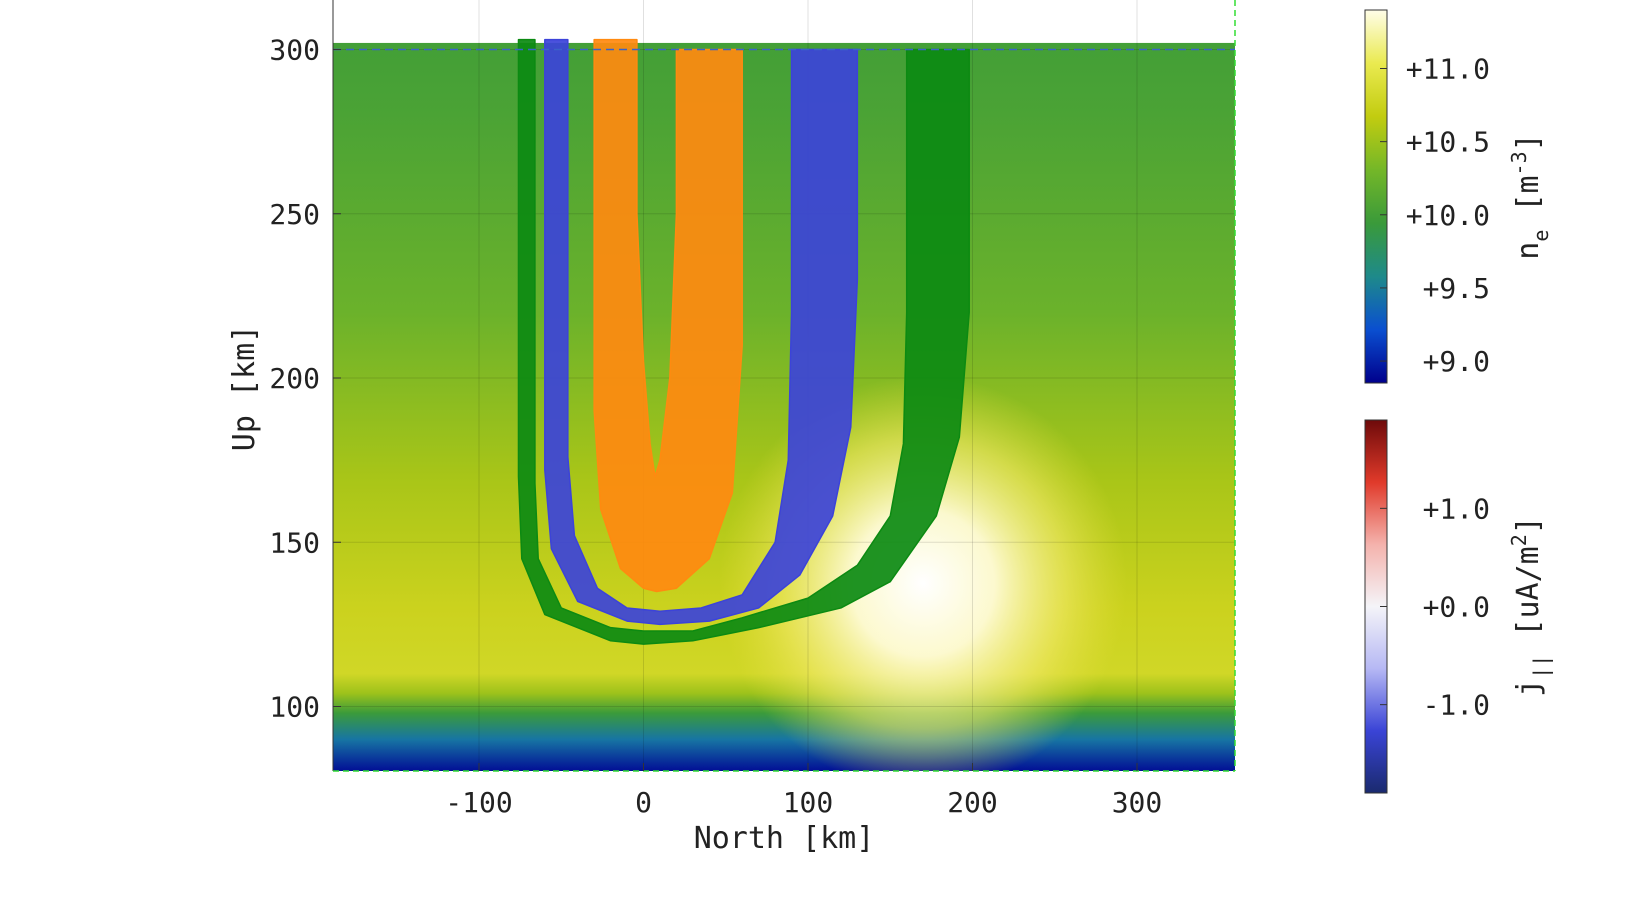 This screenshot has height=900, width=1650. Describe the element at coordinates (1456, 288) in the screenshot. I see `colorbar-tick-label-1: +9.5` at that location.